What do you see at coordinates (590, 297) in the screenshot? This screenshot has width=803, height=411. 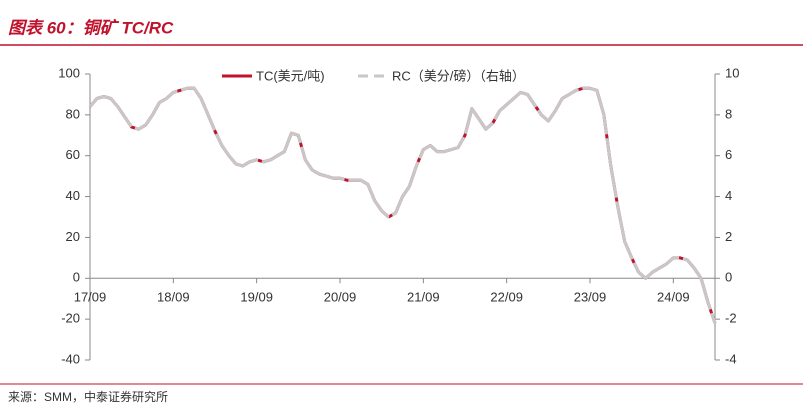 I see `x-tick-label: 23/09` at bounding box center [590, 297].